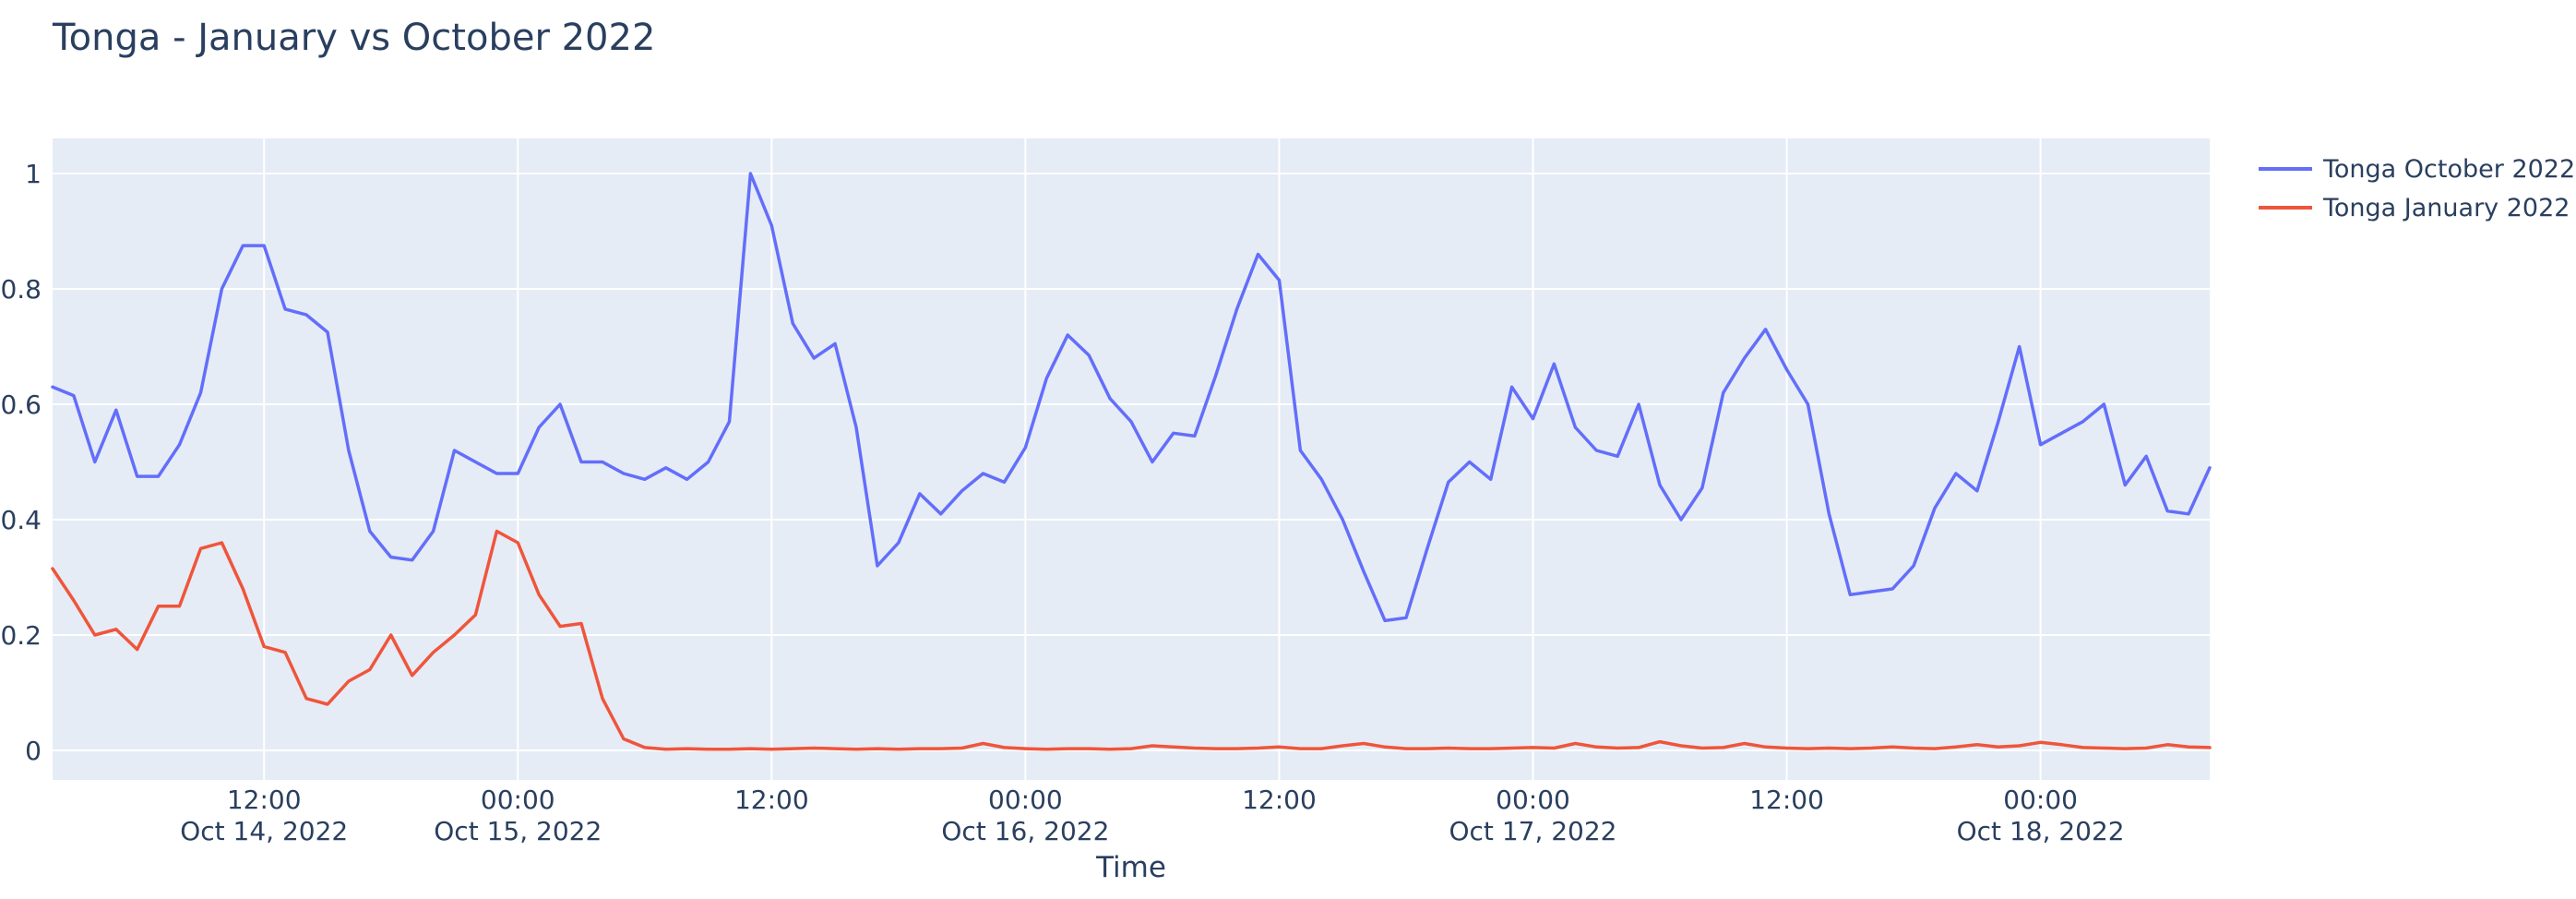 The height and width of the screenshot is (899, 2576). I want to click on legend: Tonga October 2022 Tonga January 2022, so click(2417, 188).